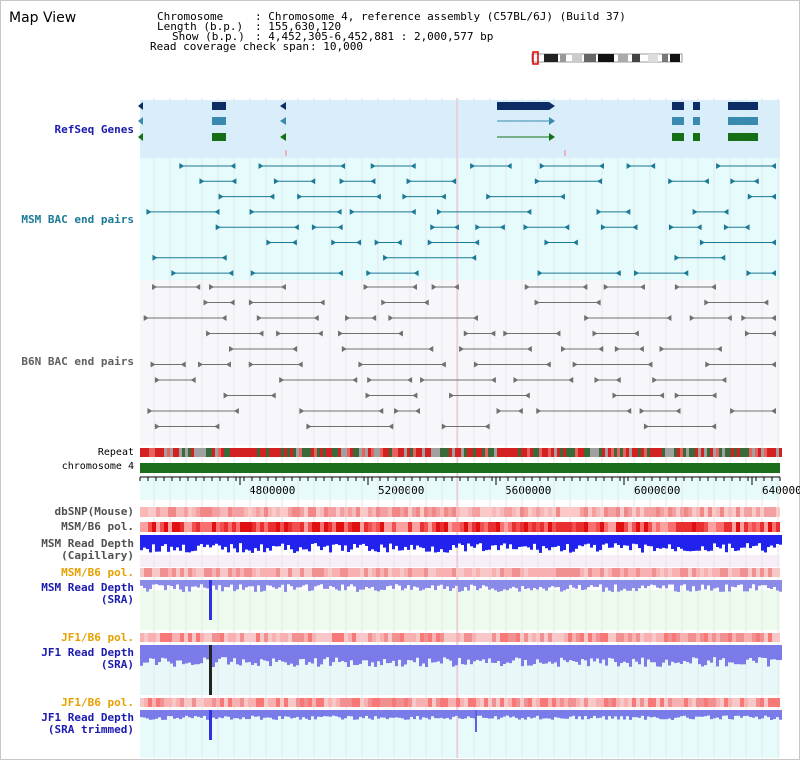  Describe the element at coordinates (97, 555) in the screenshot. I see `msm-depth-cap-label-2: (Capillary)` at that location.